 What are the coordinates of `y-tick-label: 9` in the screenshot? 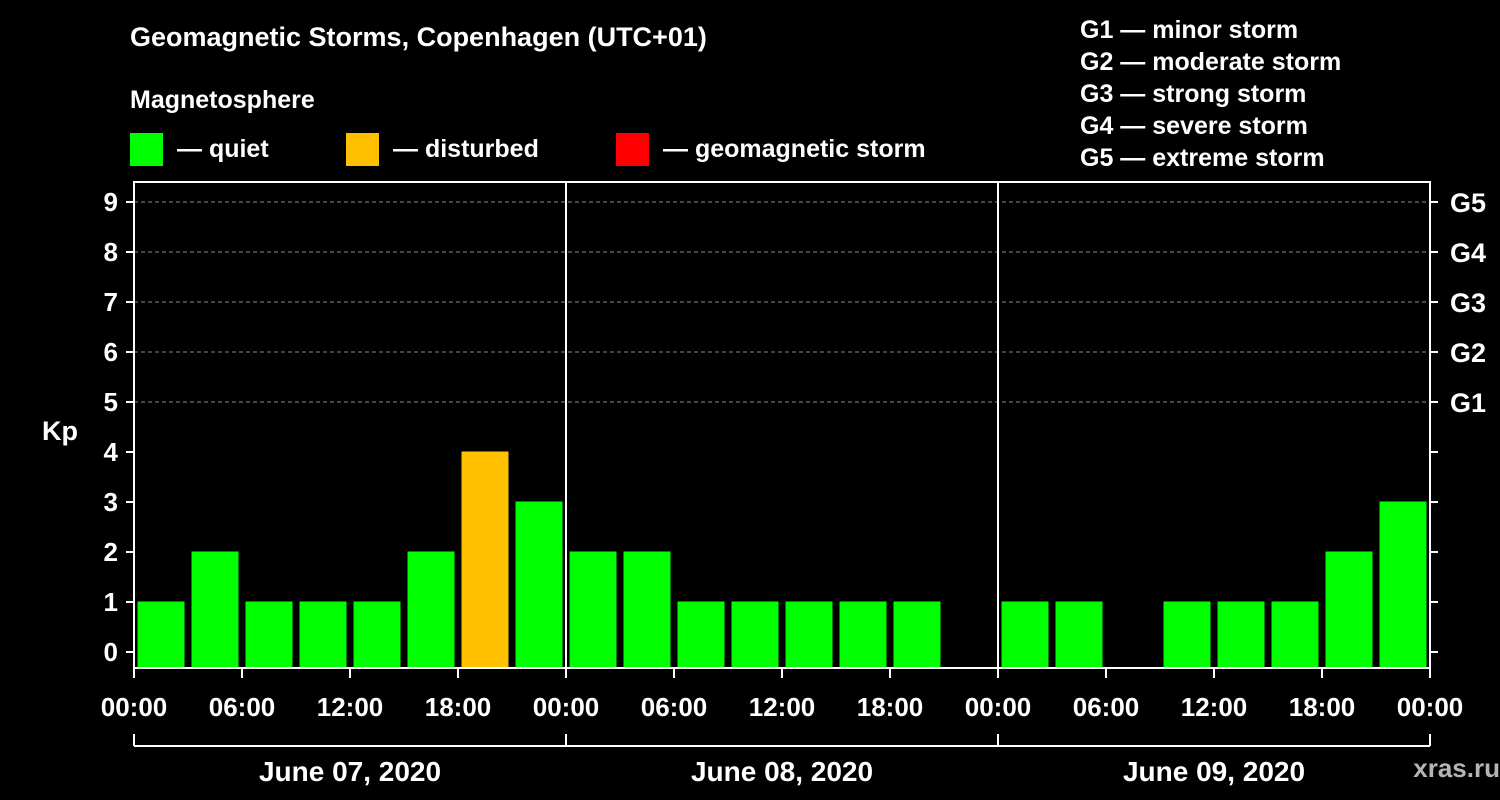 It's located at (111, 202).